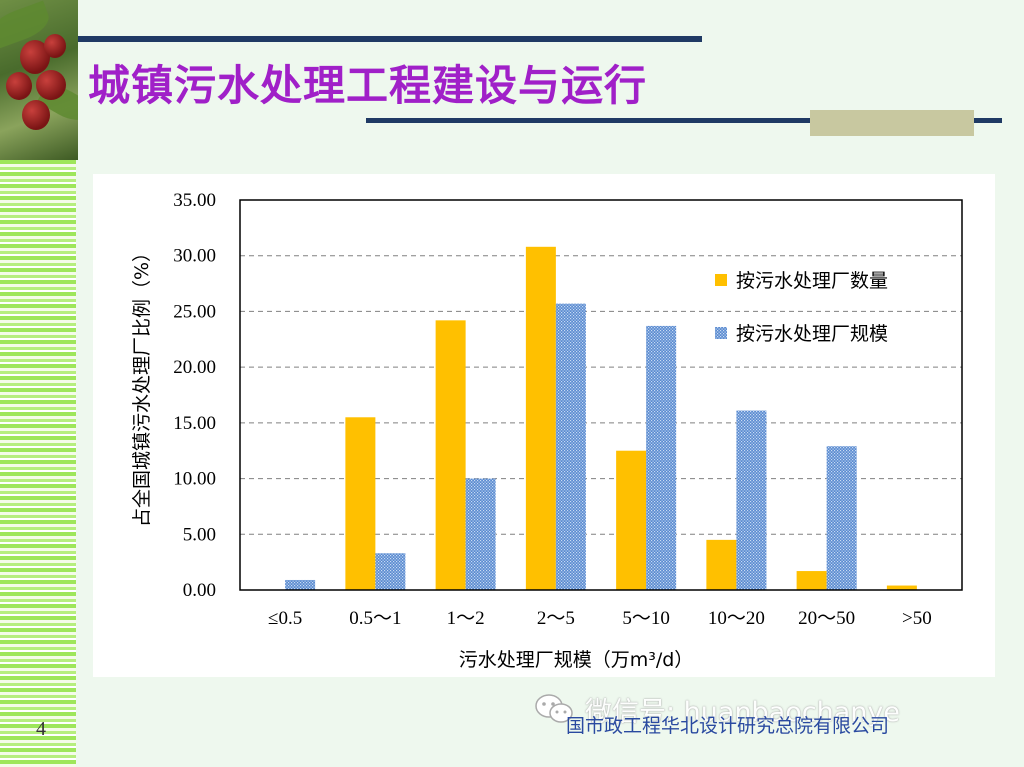 This screenshot has width=1024, height=767. I want to click on x-tick-label: >50, so click(917, 618).